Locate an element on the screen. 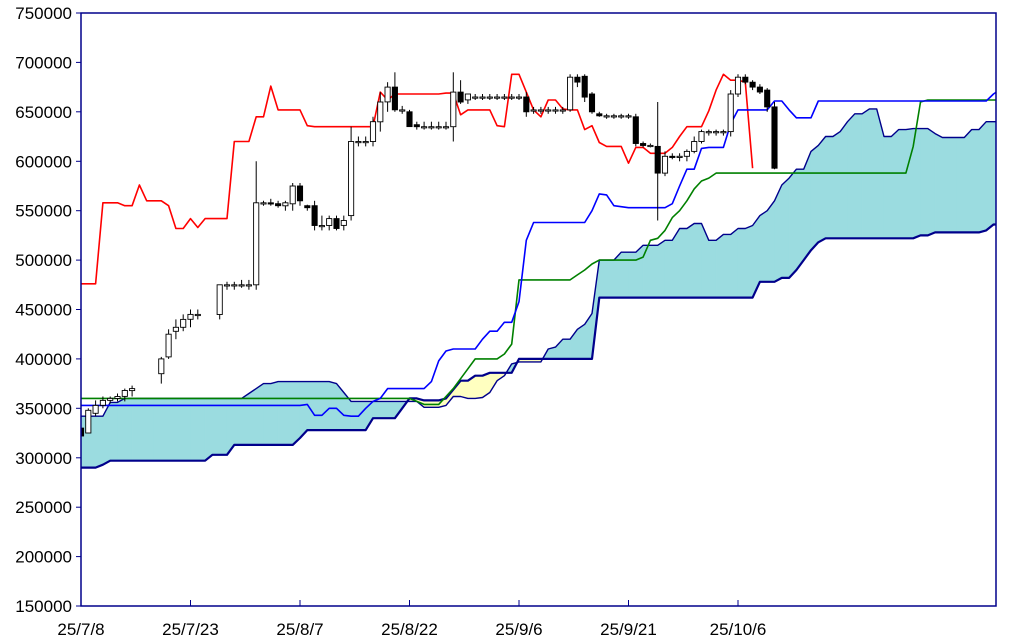 The height and width of the screenshot is (644, 1024). y-tick-label: 650000 is located at coordinates (43, 112).